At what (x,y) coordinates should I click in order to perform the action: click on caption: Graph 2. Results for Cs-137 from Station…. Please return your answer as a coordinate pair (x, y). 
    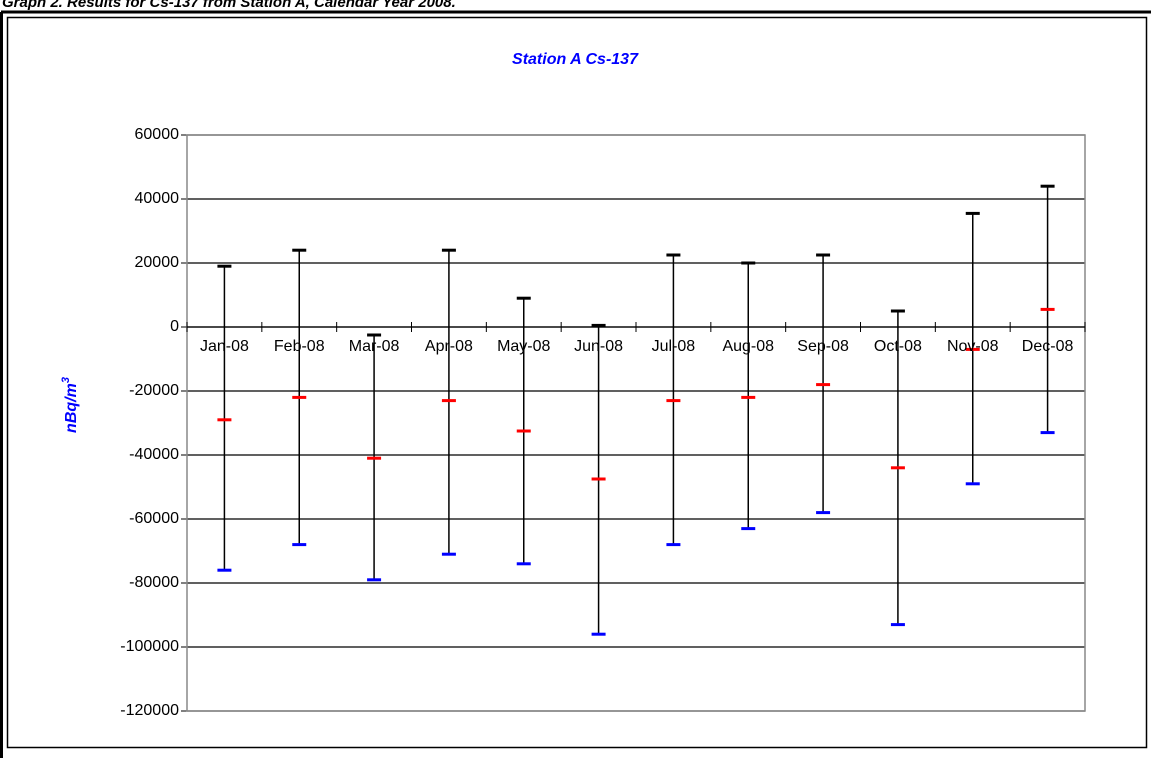
    Looking at the image, I should click on (229, 5).